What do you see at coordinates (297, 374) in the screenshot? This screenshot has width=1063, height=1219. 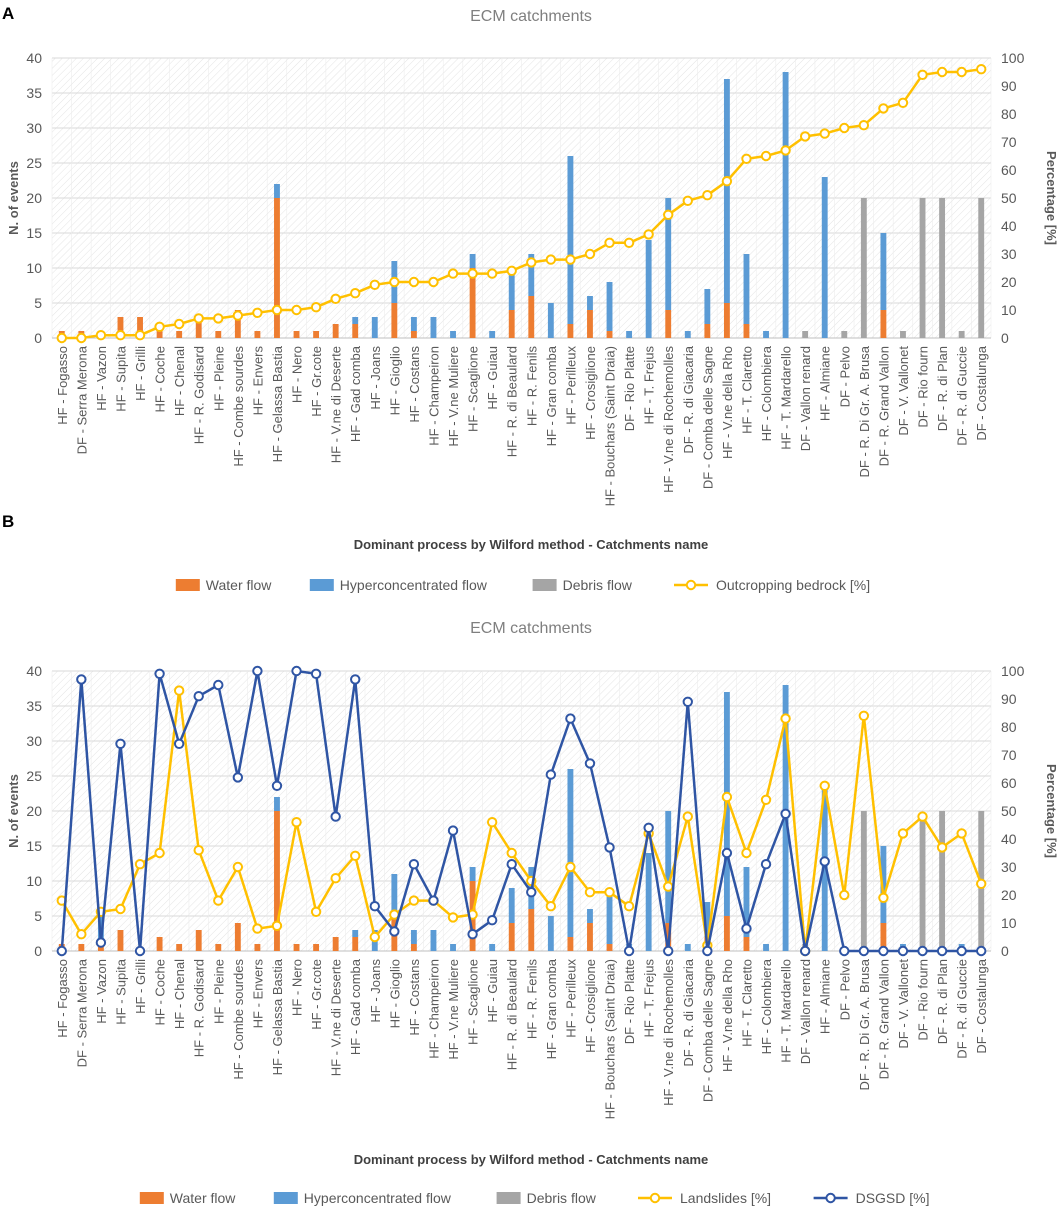 I see `x-tick-label: HF - Nero` at bounding box center [297, 374].